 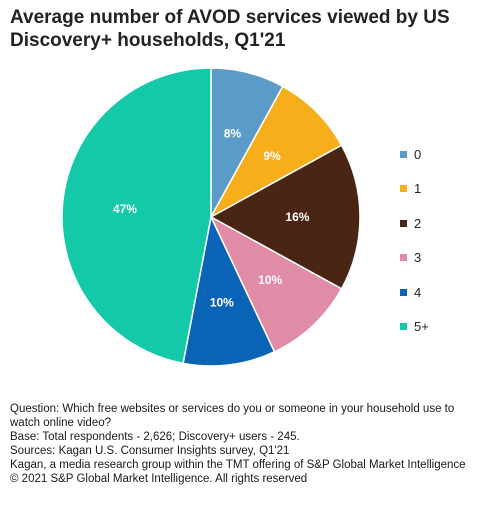 I want to click on pie-labels: 8% 9% 16% 10% 10% 47%, so click(x=211, y=217).